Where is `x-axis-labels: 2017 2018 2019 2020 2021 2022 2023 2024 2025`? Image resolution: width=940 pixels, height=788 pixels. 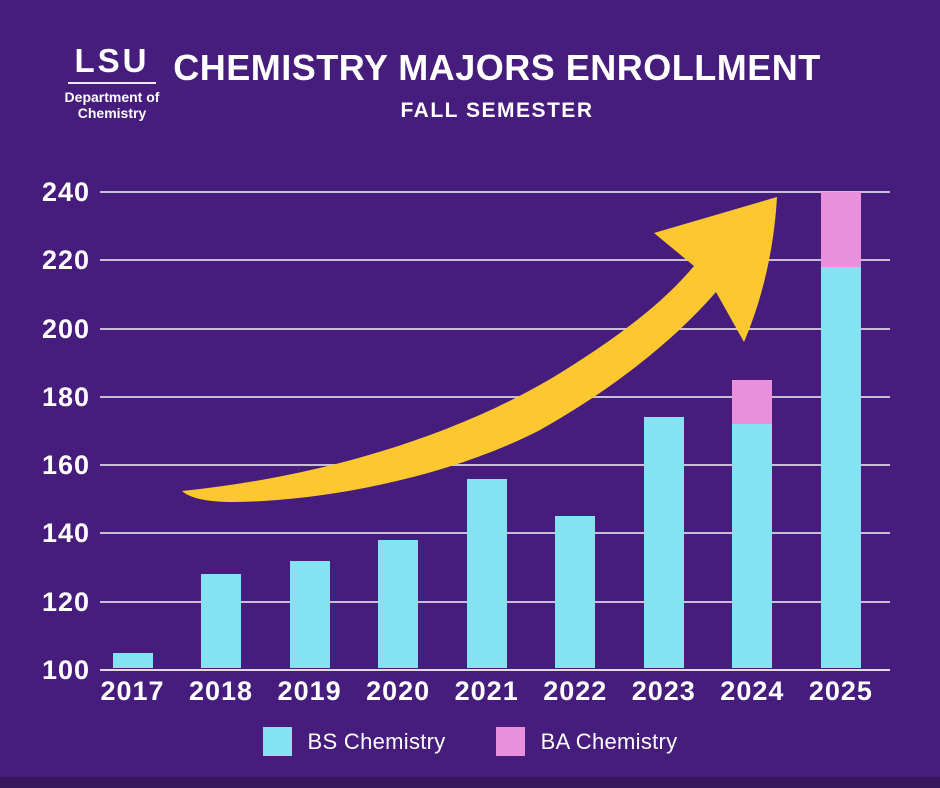
x-axis-labels: 2017 2018 2019 2020 2021 2022 2023 2024 2025 is located at coordinates (495, 693).